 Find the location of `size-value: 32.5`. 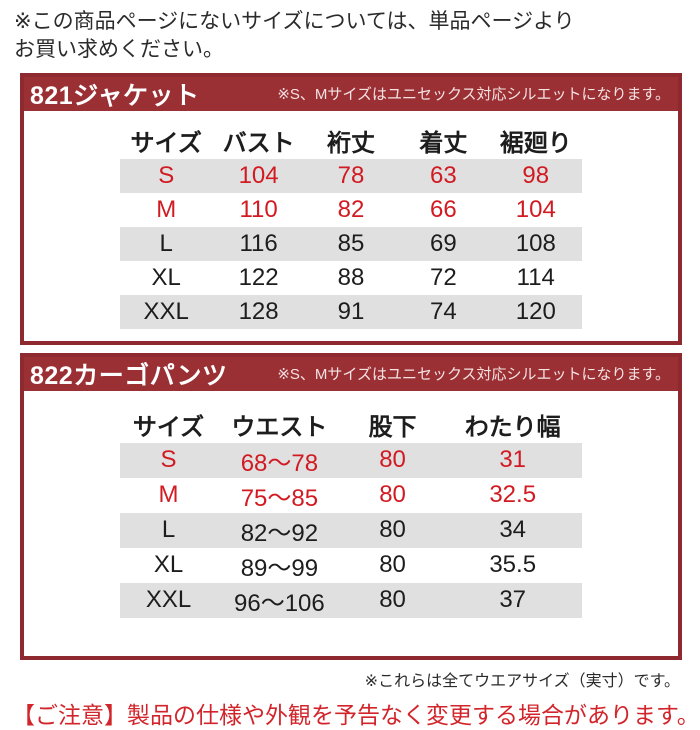

size-value: 32.5 is located at coordinates (513, 495).